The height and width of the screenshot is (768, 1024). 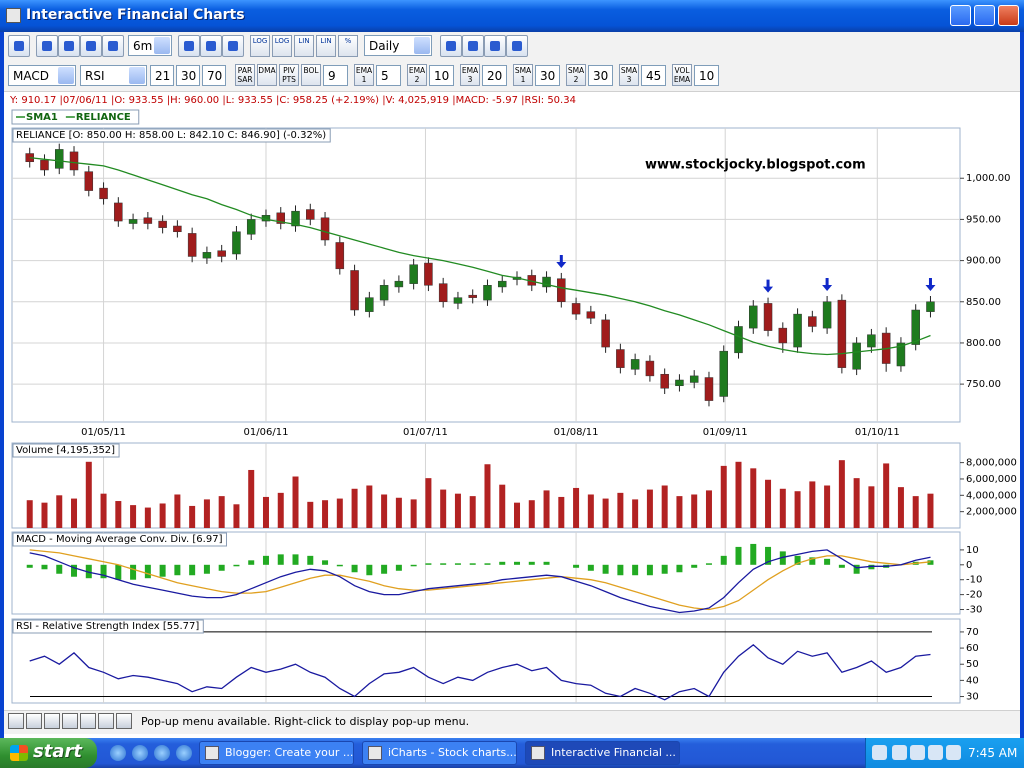 I want to click on overlay-button: SMA 1, so click(x=523, y=75).